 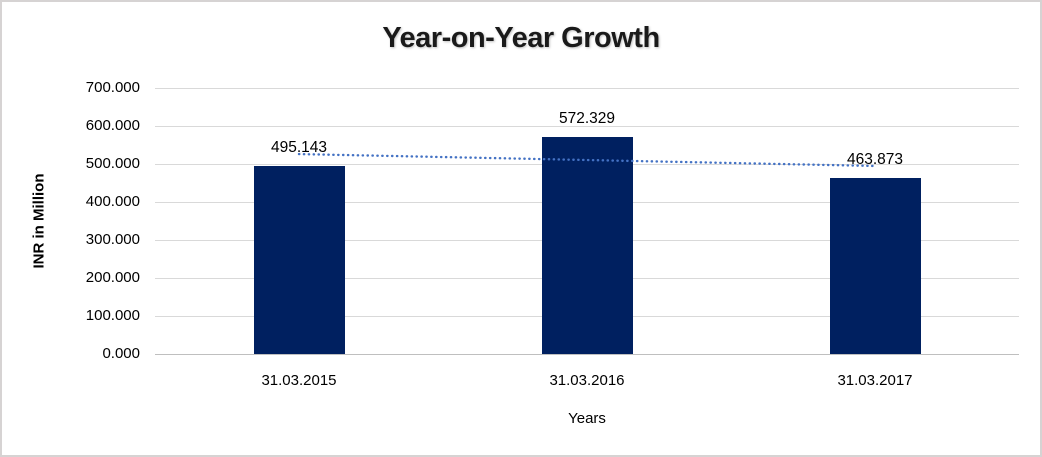 What do you see at coordinates (299, 259) in the screenshot?
I see `bar-31.03.2015` at bounding box center [299, 259].